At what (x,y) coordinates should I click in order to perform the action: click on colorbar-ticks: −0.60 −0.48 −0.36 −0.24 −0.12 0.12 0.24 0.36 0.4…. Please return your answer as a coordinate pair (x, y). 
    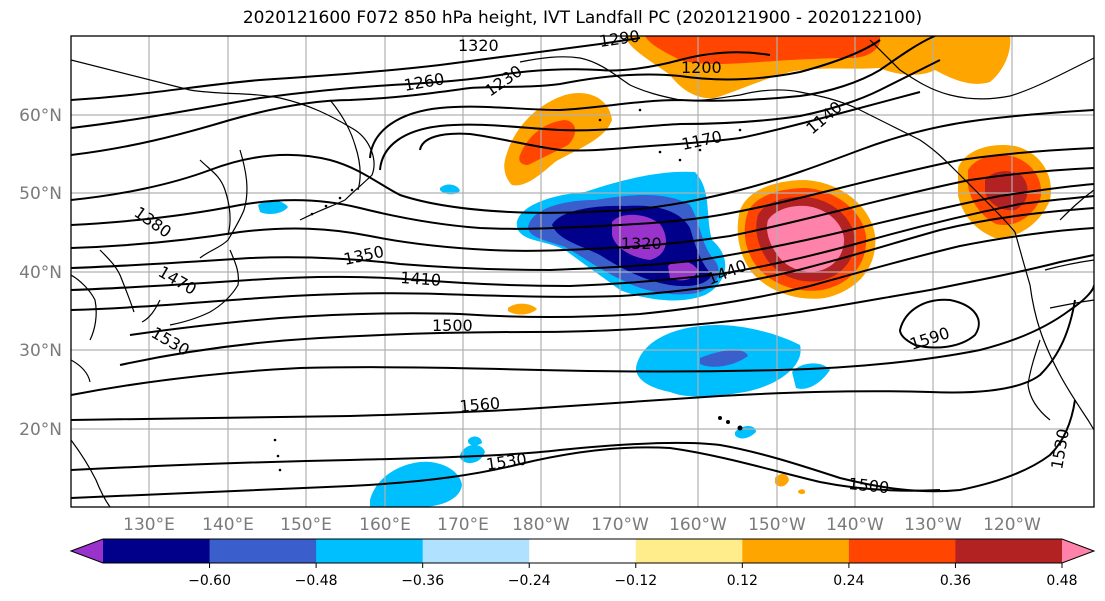
    Looking at the image, I should click on (633, 576).